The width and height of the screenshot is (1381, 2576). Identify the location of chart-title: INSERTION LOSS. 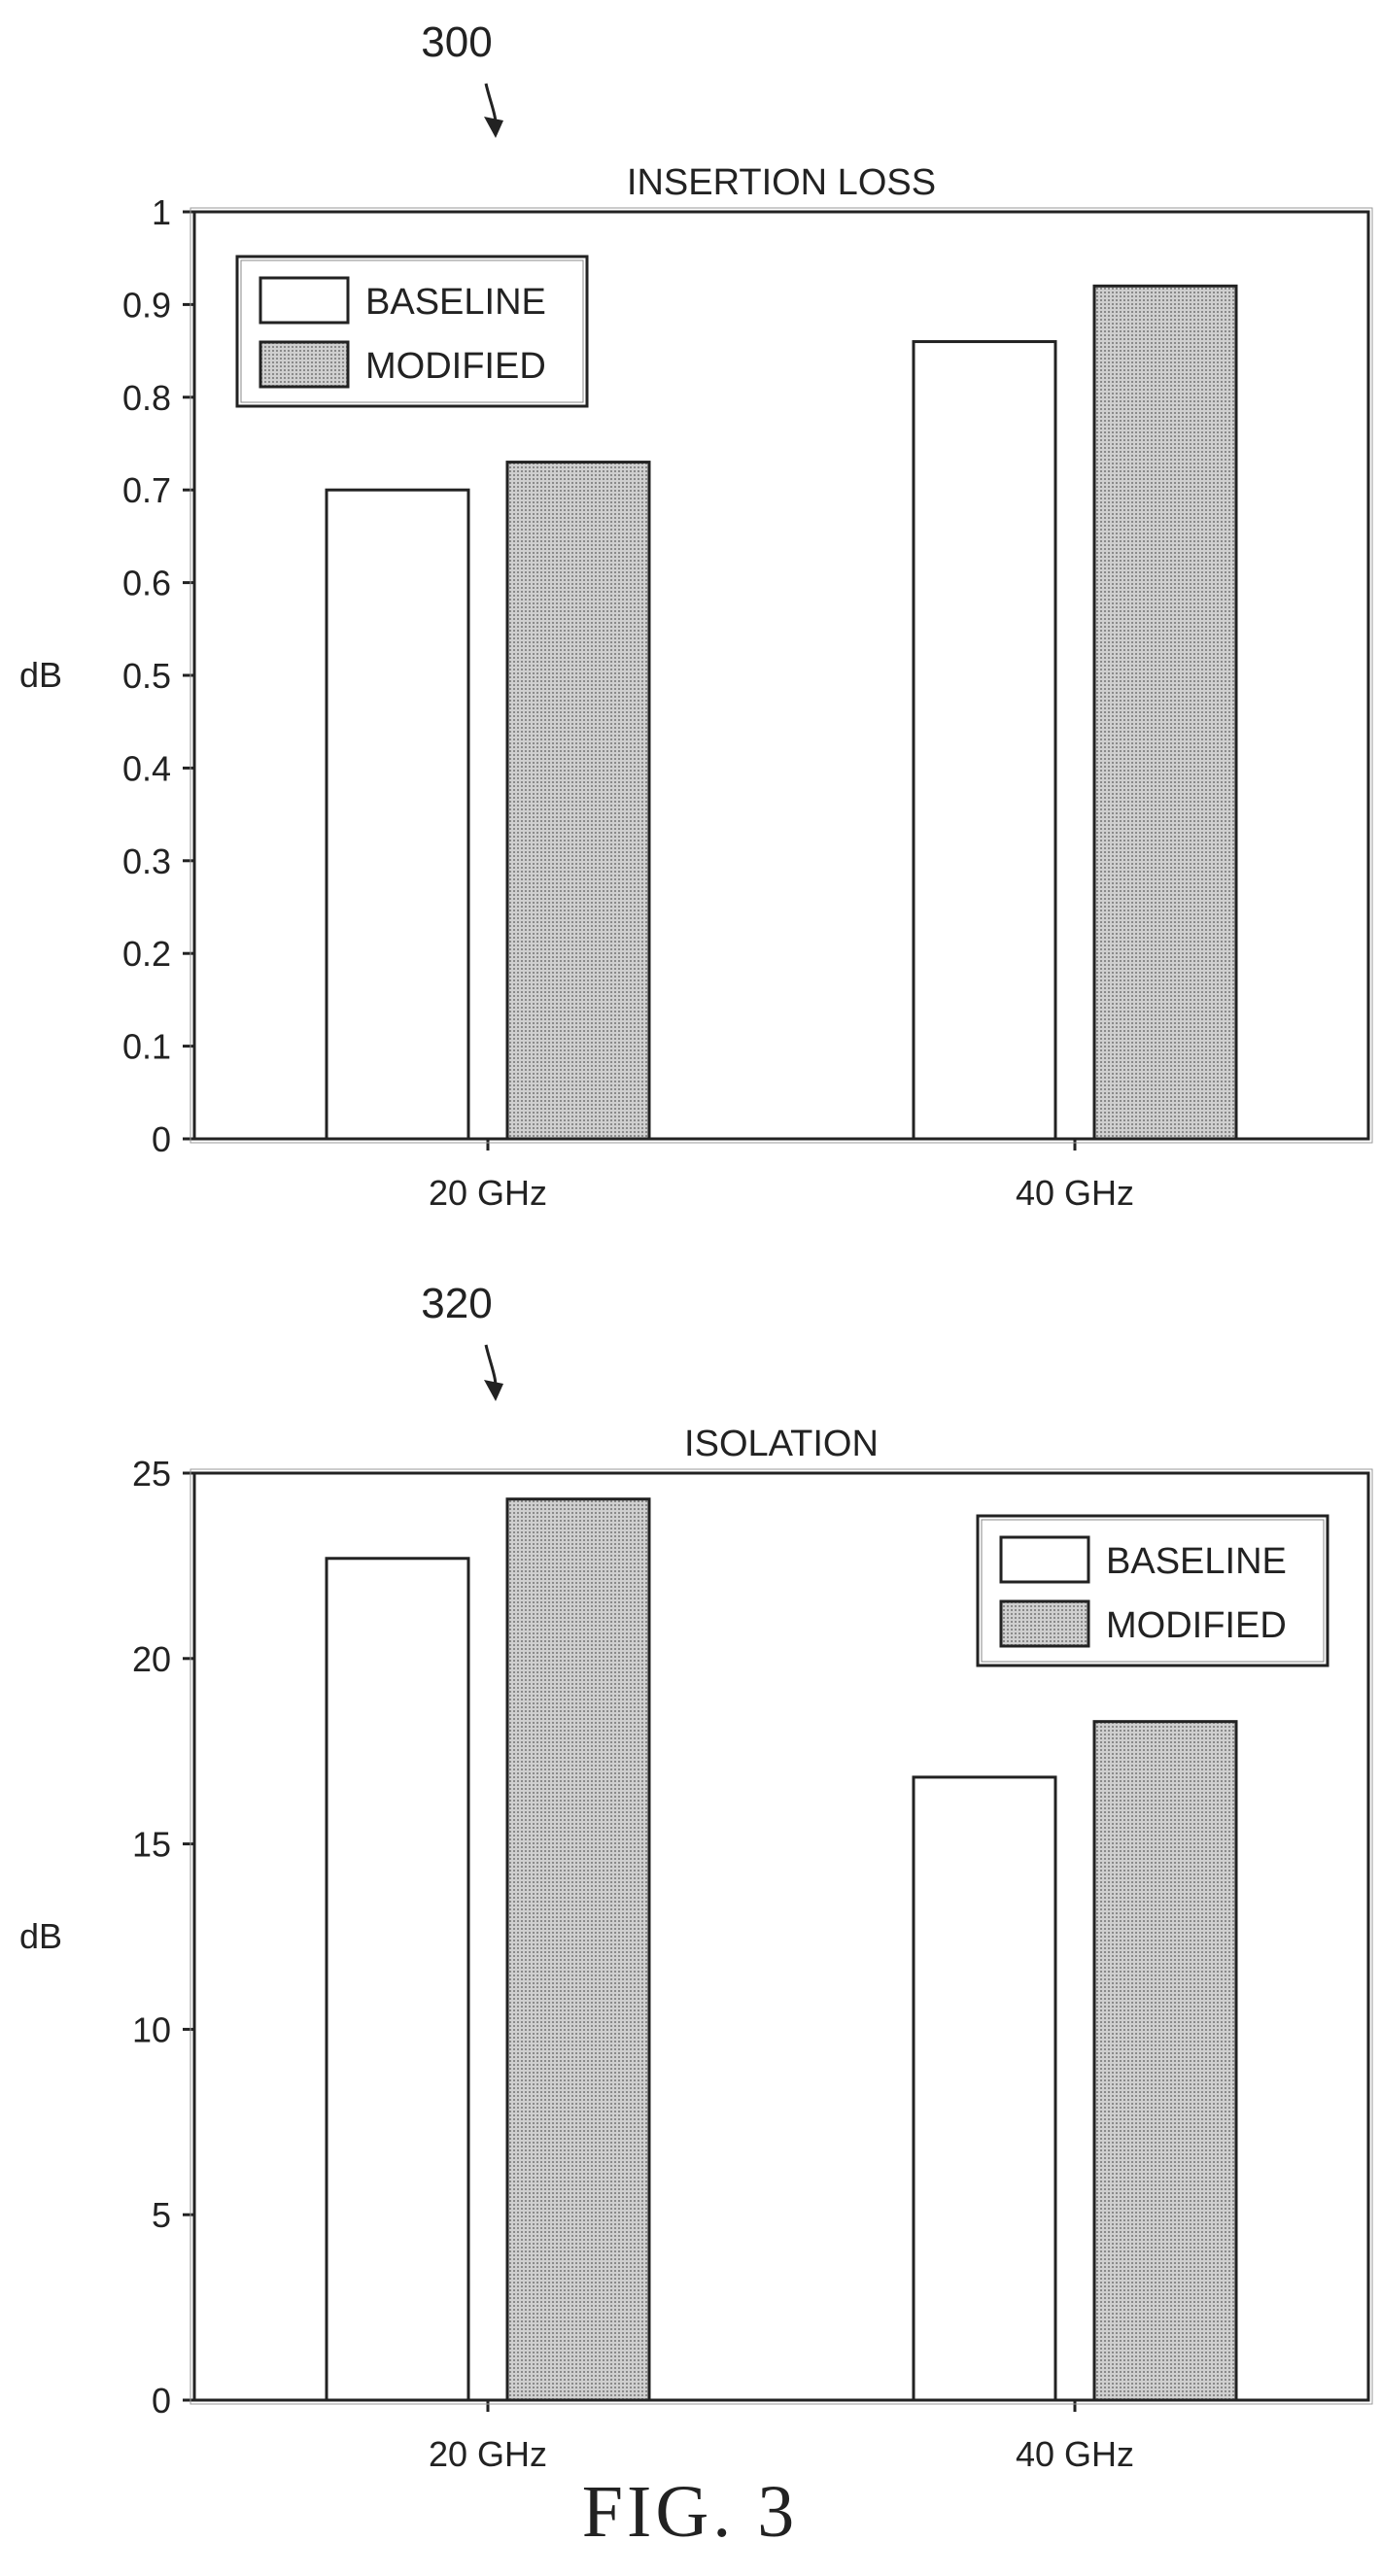
(781, 183).